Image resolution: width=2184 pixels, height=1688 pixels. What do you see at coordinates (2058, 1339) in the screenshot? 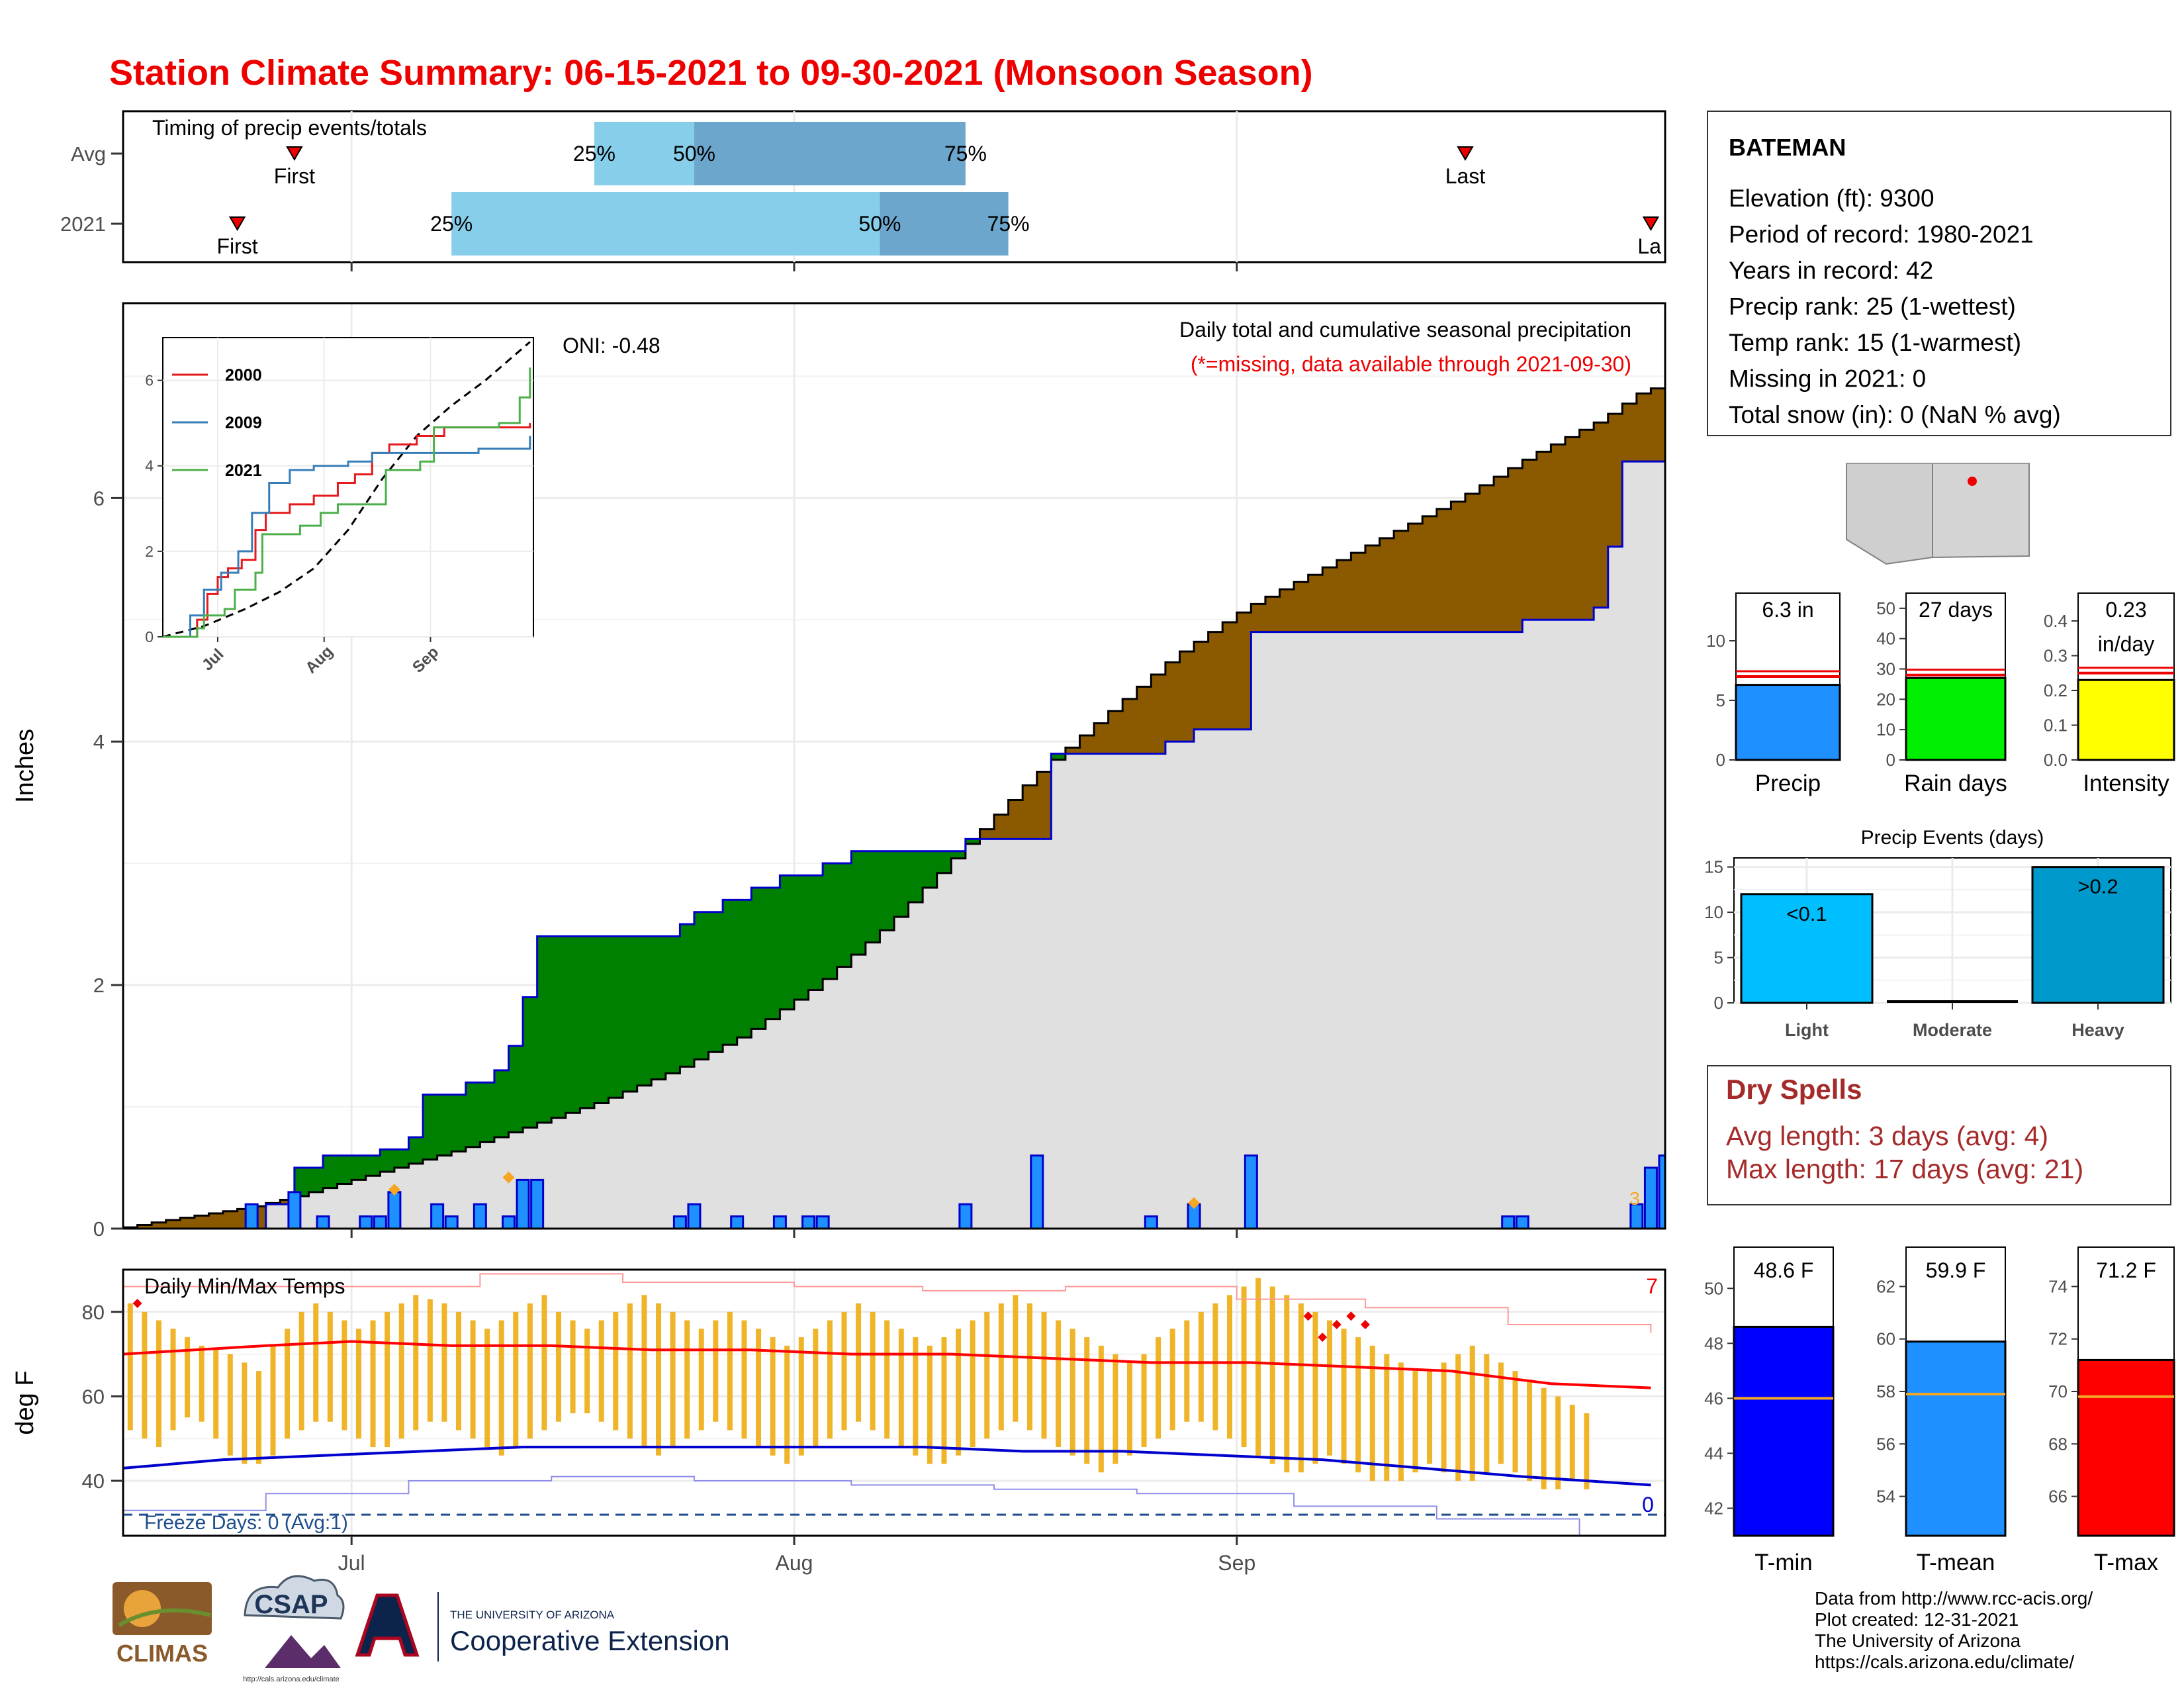
I see `tstat-ytick-label: 72` at bounding box center [2058, 1339].